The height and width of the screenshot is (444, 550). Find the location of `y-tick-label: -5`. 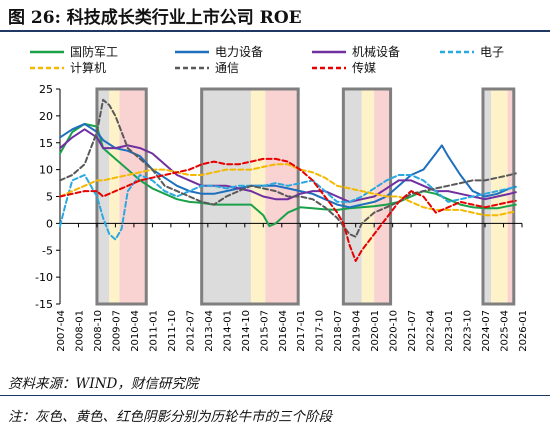

y-tick-label: -5 is located at coordinates (47, 250).